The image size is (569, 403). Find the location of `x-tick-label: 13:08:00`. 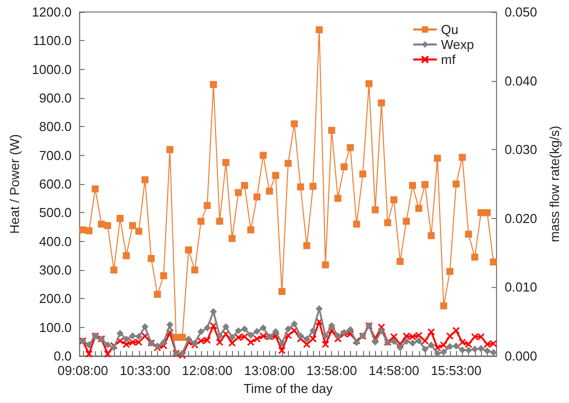

x-tick-label: 13:08:00 is located at coordinates (269, 370).